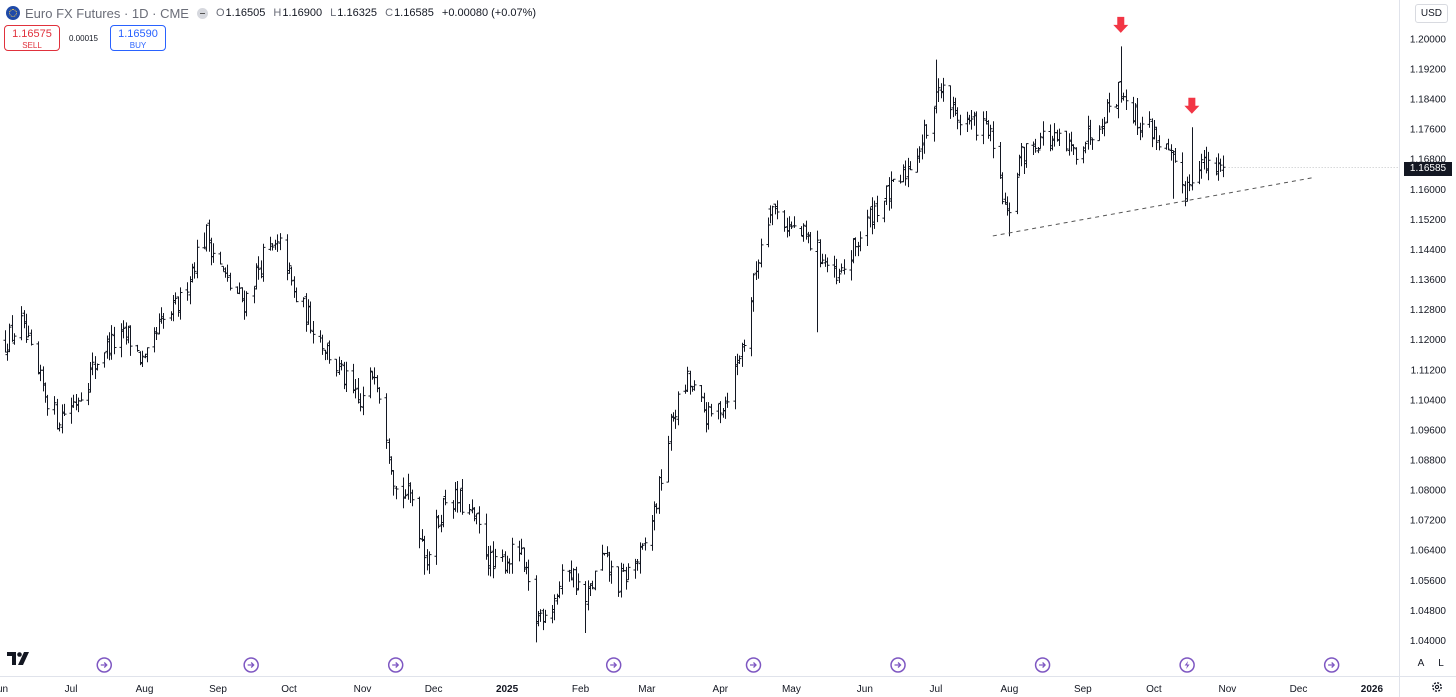  I want to click on buy-button: 1.16590 BUY, so click(138, 38).